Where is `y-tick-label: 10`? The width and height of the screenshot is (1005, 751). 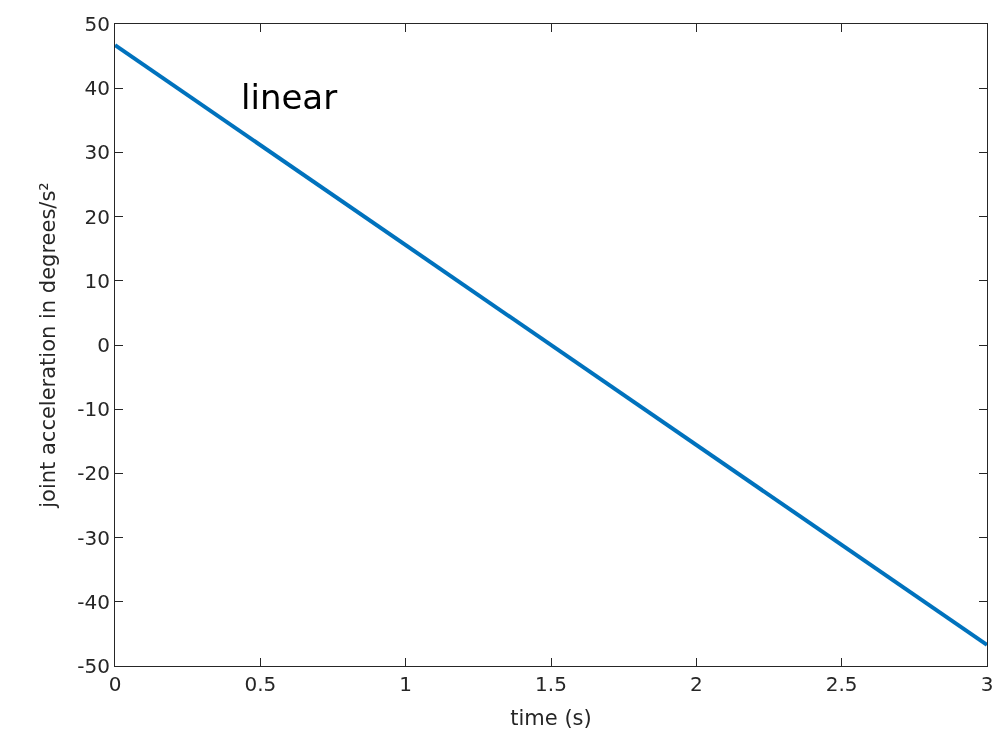 y-tick-label: 10 is located at coordinates (97, 280).